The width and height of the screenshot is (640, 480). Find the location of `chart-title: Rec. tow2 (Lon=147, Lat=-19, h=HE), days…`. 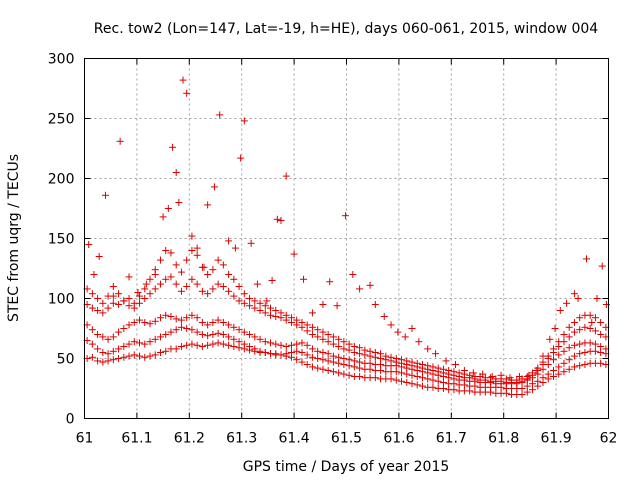

chart-title: Rec. tow2 (Lon=147, Lat=-19, h=HE), days… is located at coordinates (346, 29).